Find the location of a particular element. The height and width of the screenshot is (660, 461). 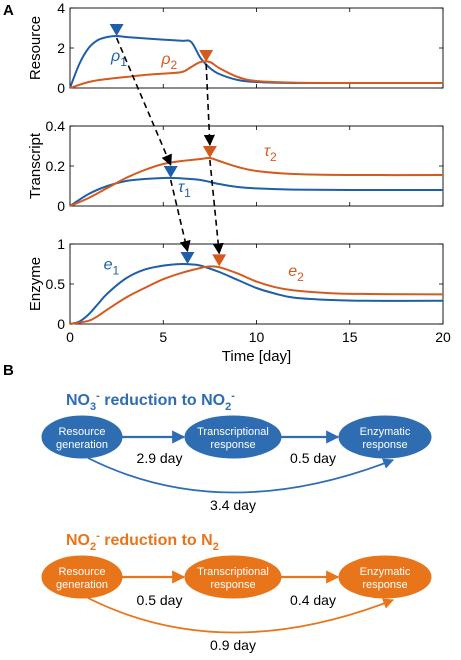

flow-total-label: 3.4 day is located at coordinates (233, 505).